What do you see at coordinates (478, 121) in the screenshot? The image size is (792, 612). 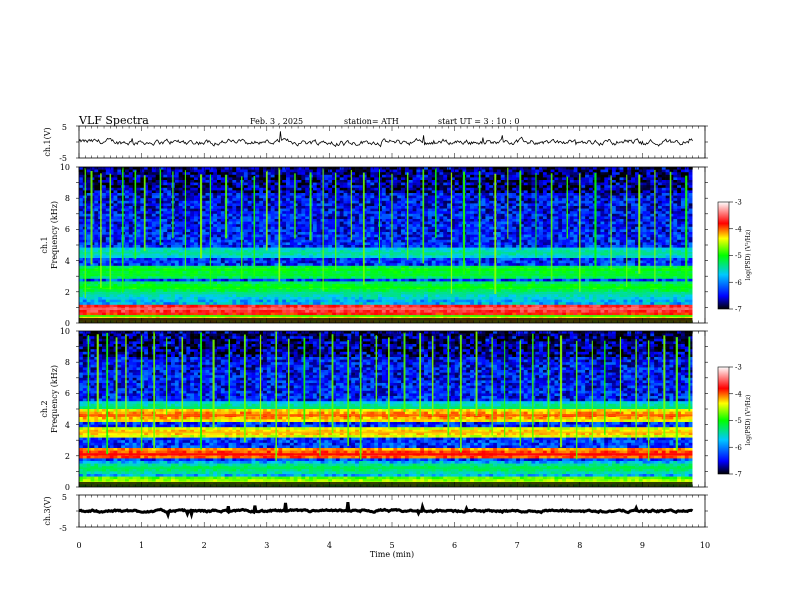 I see `start-time-label: start UT = 3 : 10 : 0` at bounding box center [478, 121].